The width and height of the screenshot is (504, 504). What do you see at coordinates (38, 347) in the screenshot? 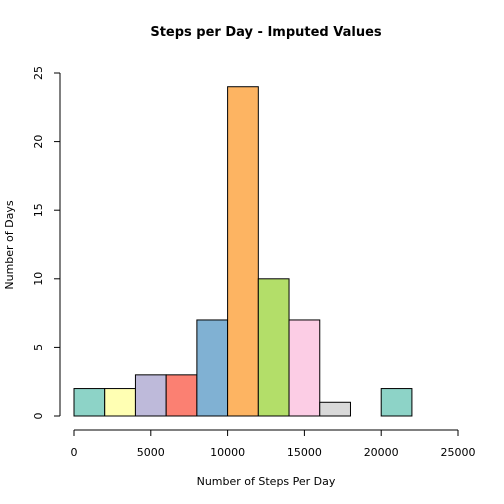
I see `y-tick-label-1: 5` at bounding box center [38, 347].